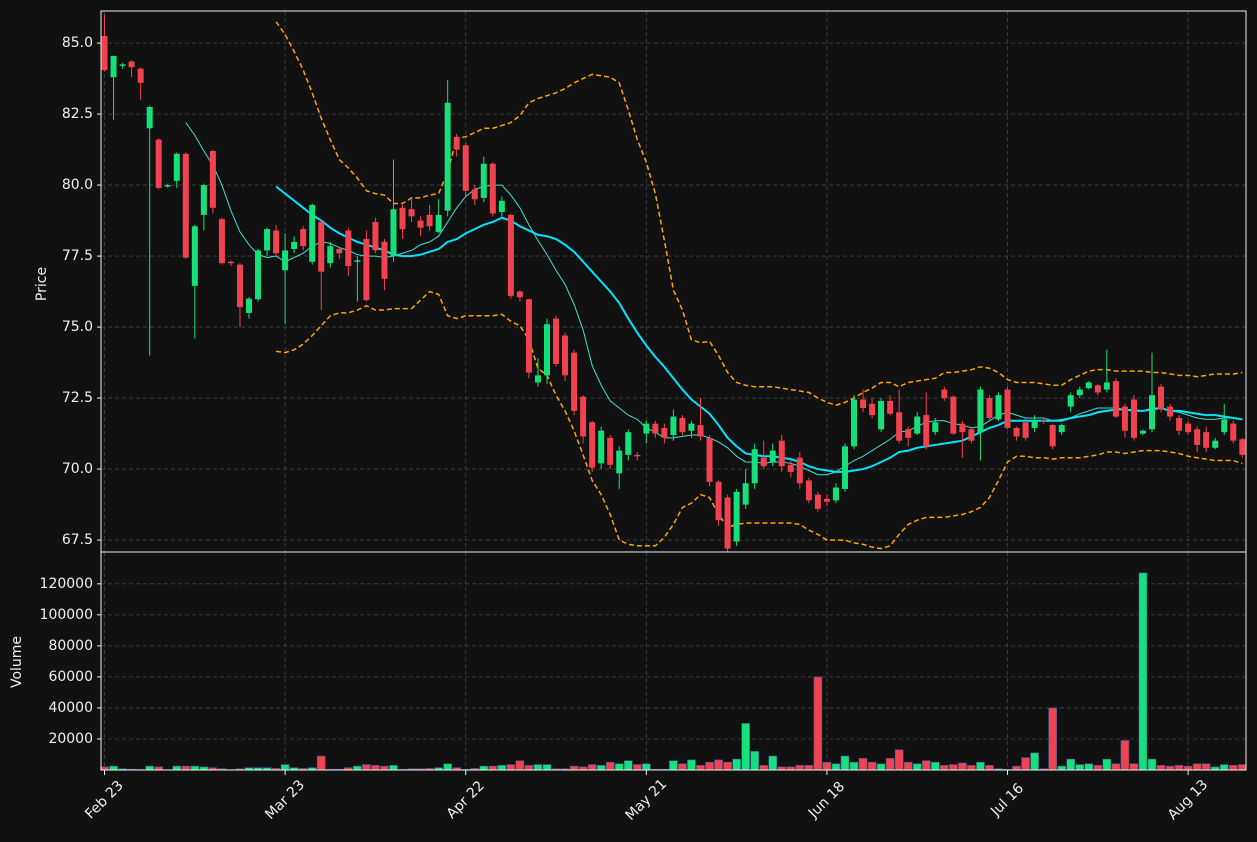 The height and width of the screenshot is (842, 1257). I want to click on y-tick-label: 75.0, so click(77, 327).